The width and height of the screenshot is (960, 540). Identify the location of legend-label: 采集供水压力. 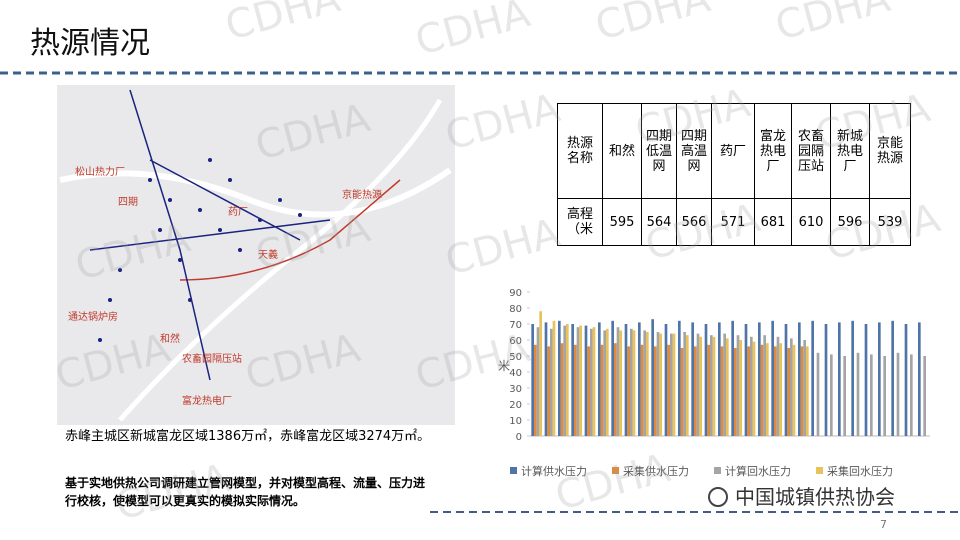
(656, 471).